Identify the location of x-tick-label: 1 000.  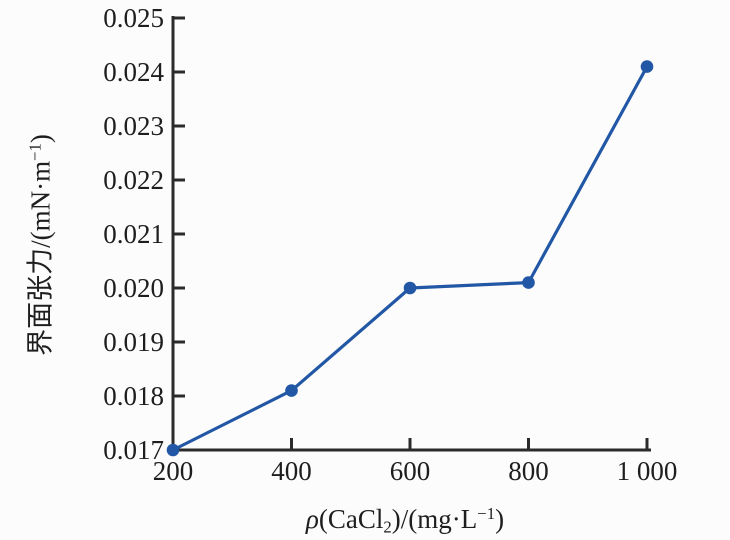
(647, 471).